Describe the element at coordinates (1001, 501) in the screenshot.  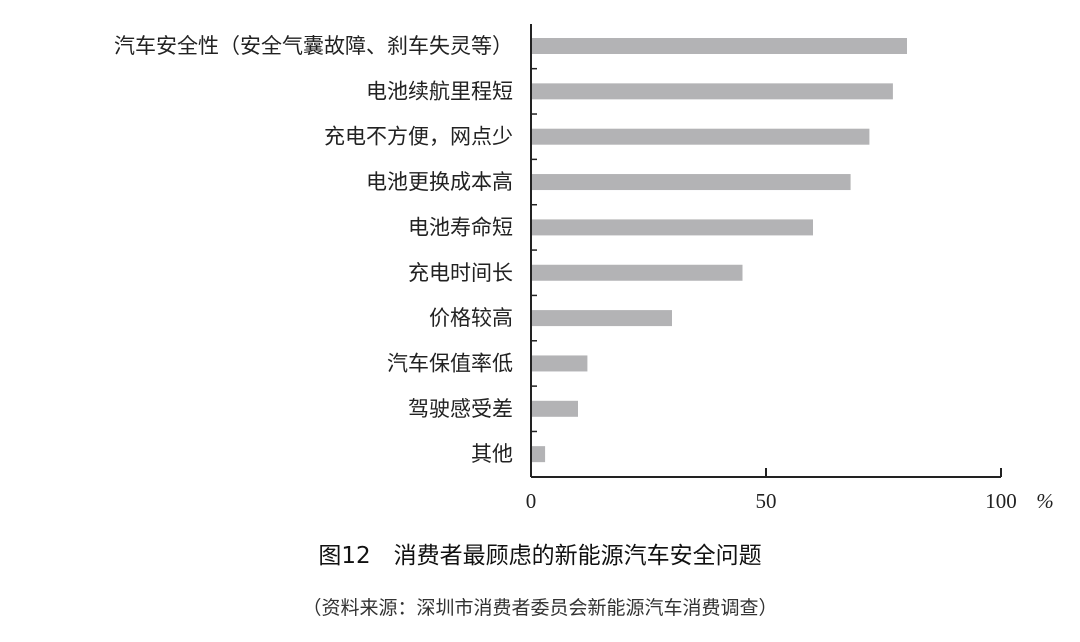
I see `x-tick-label-2: 100` at that location.